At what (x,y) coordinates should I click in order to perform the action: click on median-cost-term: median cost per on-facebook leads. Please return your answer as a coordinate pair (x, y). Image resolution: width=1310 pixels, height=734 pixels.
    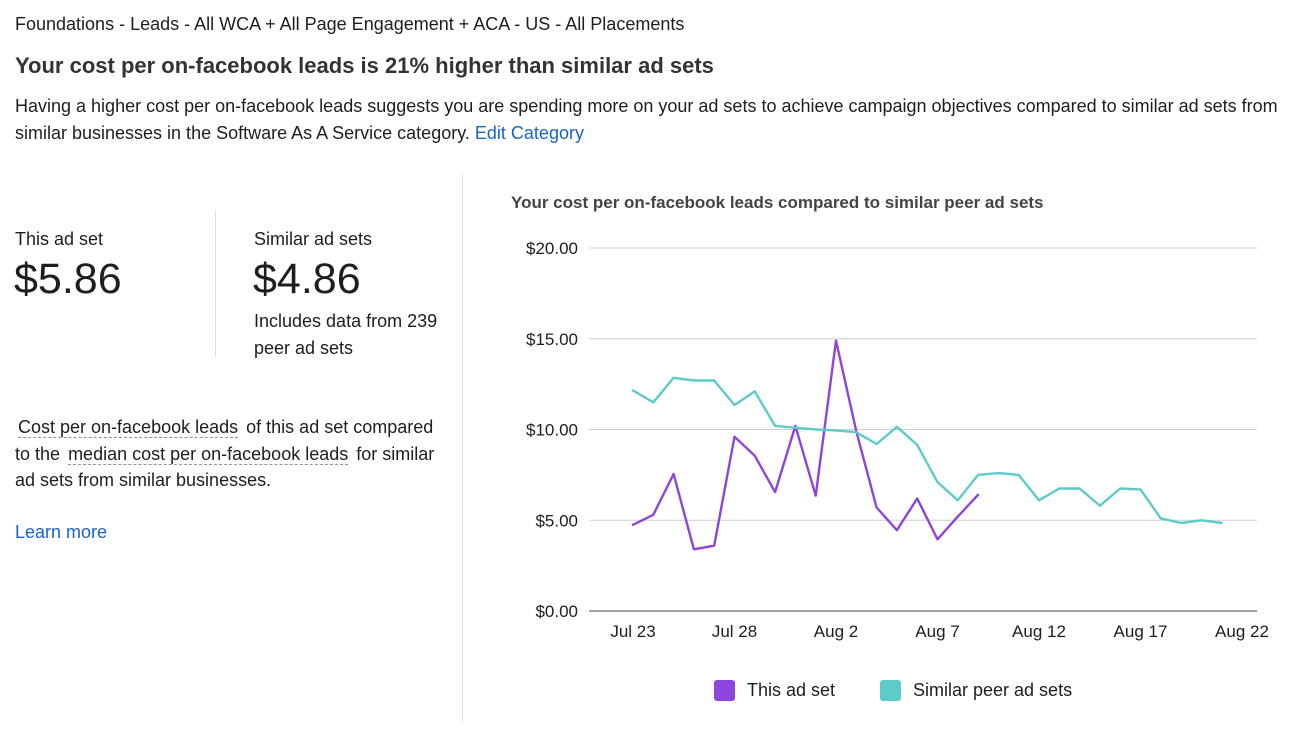
    Looking at the image, I should click on (208, 454).